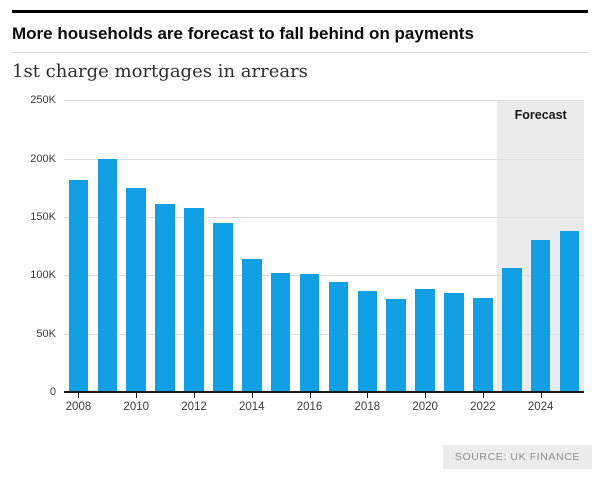  I want to click on y-axis-label: 50K, so click(46, 333).